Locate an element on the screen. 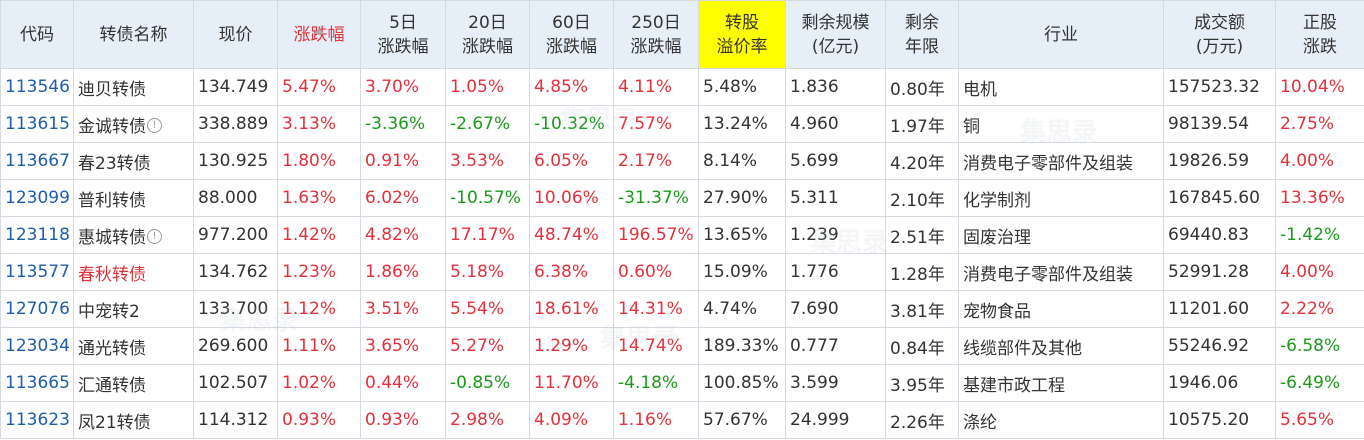  cell-5d-change: 0.44% is located at coordinates (403, 383).